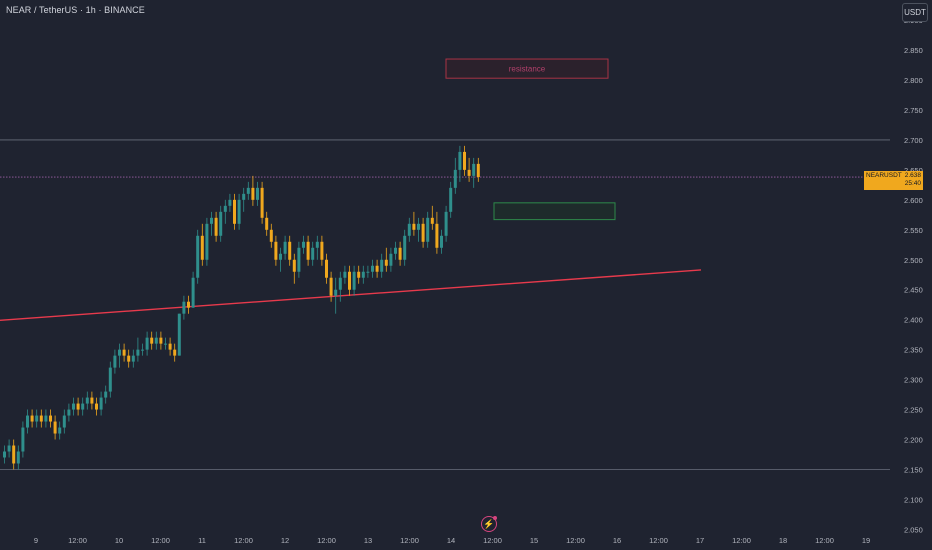  I want to click on y-tick-label: 2.350, so click(913, 350).